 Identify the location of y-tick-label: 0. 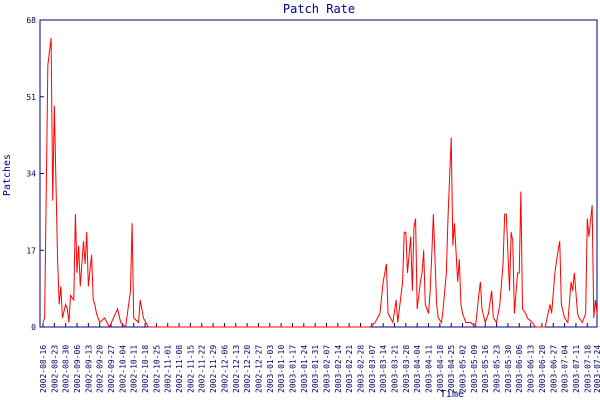
(33, 327).